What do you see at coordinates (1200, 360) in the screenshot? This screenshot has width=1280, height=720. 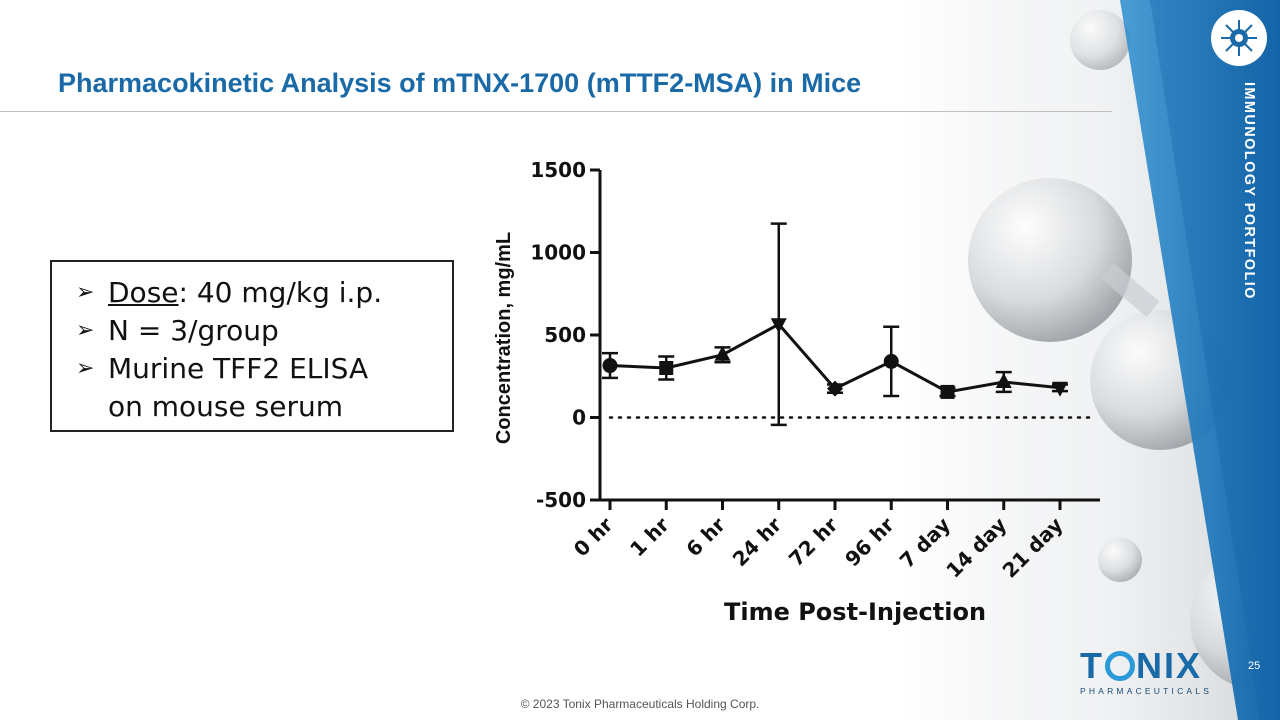 I see `side-band` at bounding box center [1200, 360].